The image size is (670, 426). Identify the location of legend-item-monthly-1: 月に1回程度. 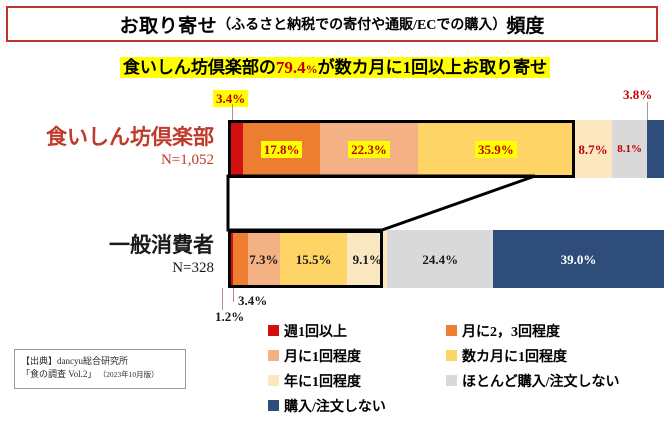
(357, 356).